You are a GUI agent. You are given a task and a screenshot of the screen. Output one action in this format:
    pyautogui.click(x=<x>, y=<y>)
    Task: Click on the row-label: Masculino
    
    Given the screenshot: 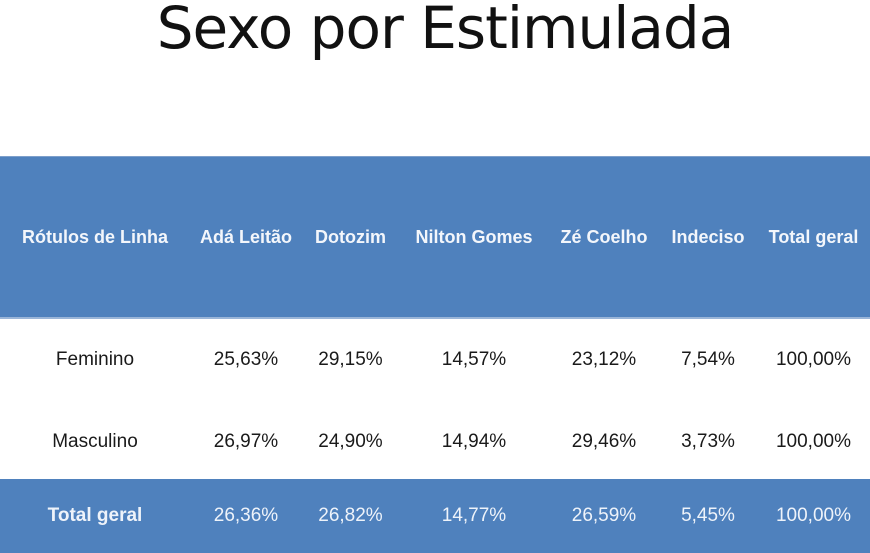 What is the action you would take?
    pyautogui.click(x=95, y=441)
    